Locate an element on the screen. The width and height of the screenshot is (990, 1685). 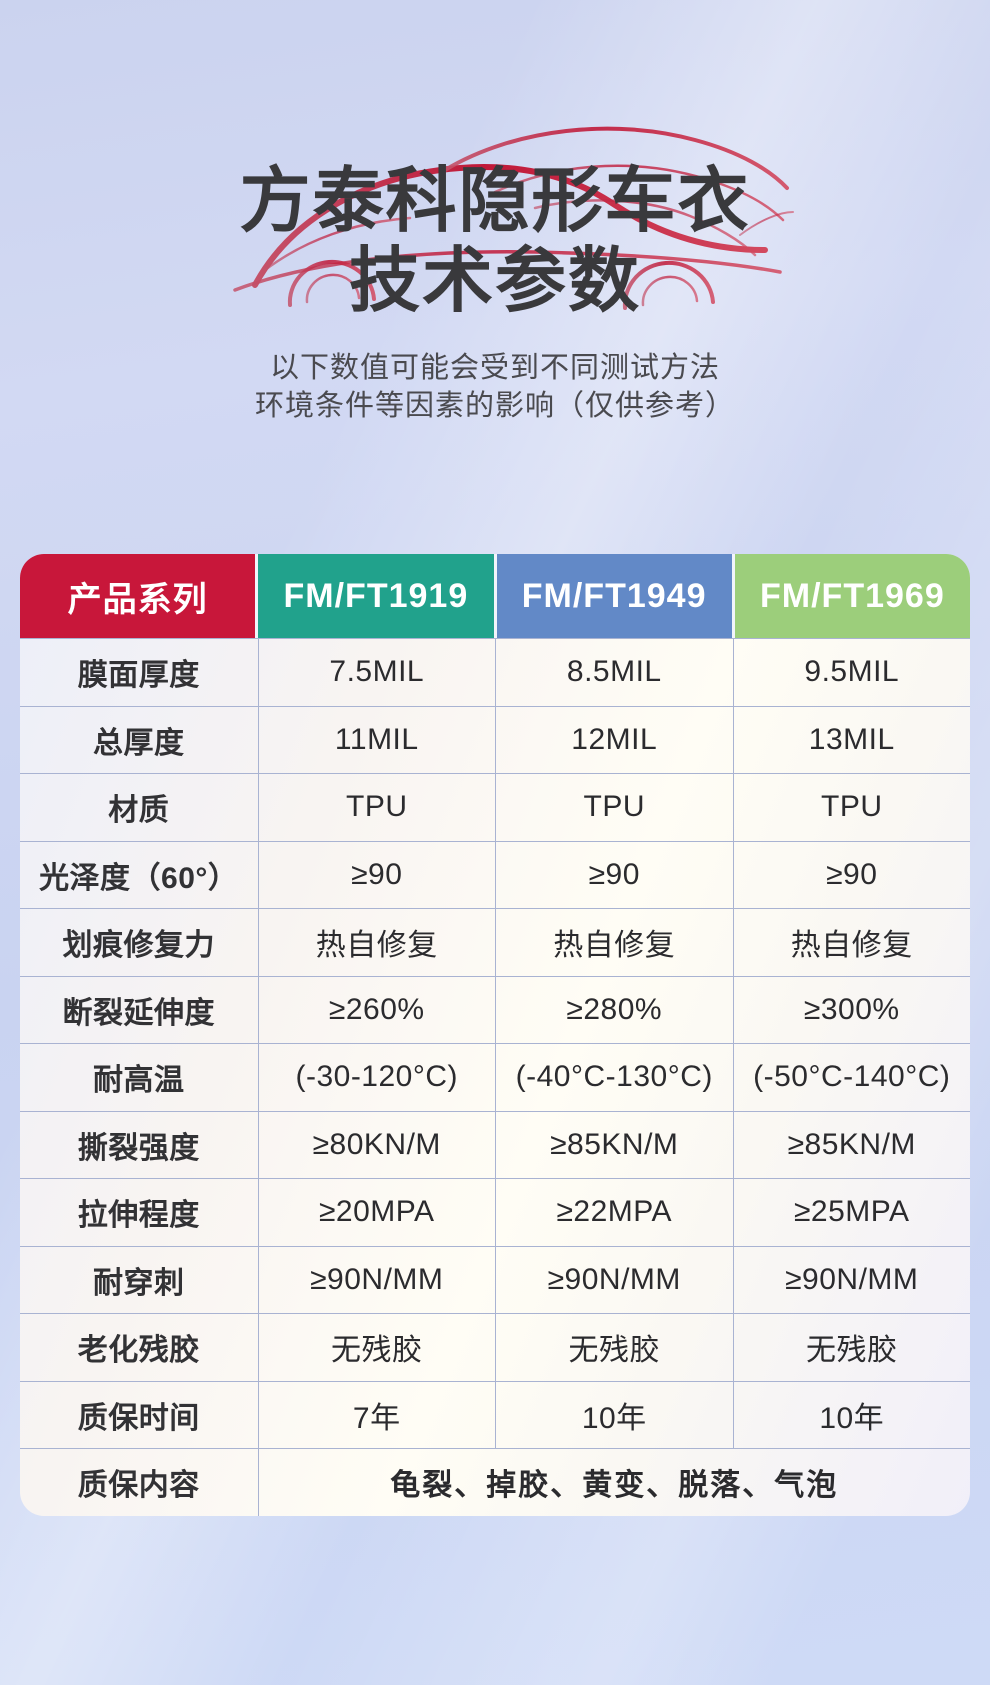
table-cell: ≥22MPA is located at coordinates (614, 1212).